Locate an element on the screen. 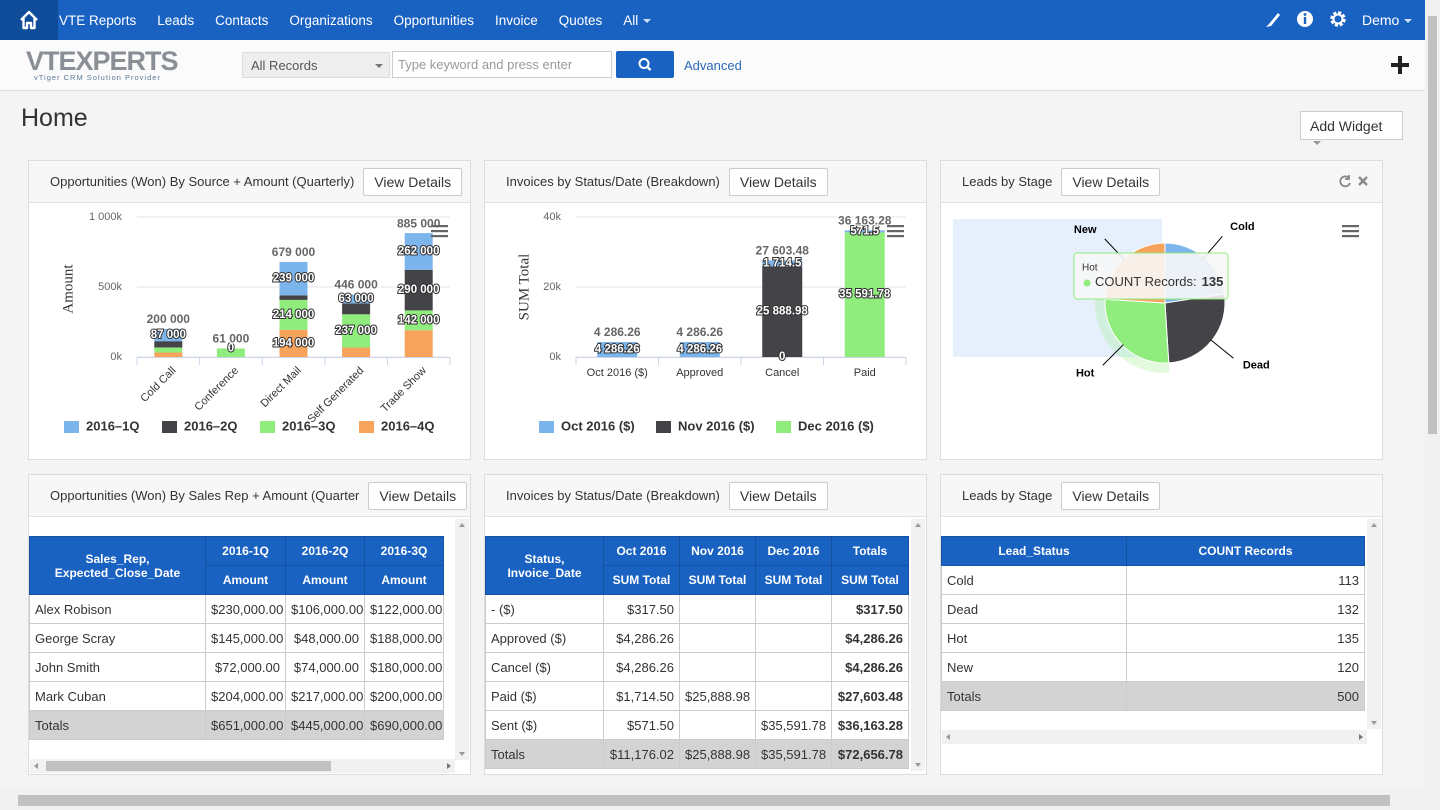  column-header: COUNT Records is located at coordinates (1245, 551).